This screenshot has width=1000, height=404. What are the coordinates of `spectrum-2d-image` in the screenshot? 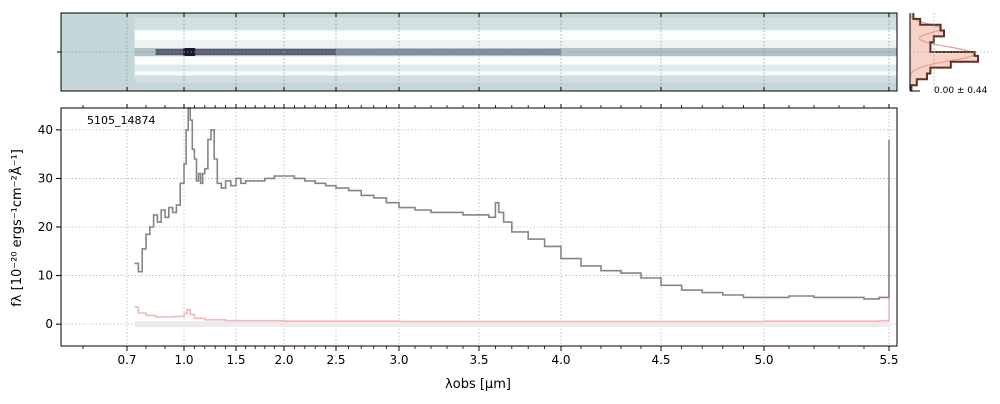 It's located at (516, 50).